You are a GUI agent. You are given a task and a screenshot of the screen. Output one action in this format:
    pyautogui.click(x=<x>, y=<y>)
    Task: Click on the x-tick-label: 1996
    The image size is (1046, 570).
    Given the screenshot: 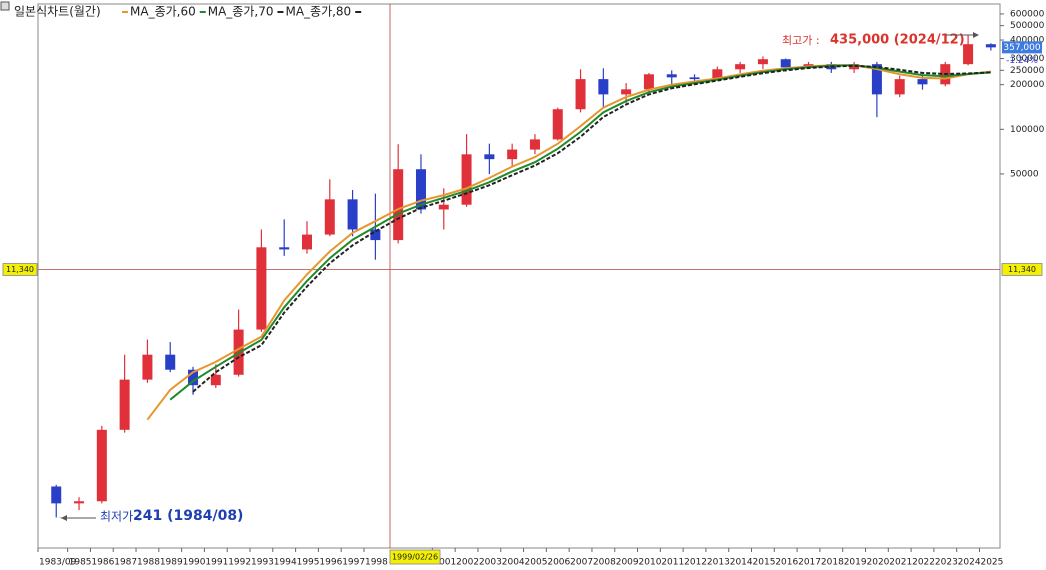 What is the action you would take?
    pyautogui.click(x=330, y=563)
    